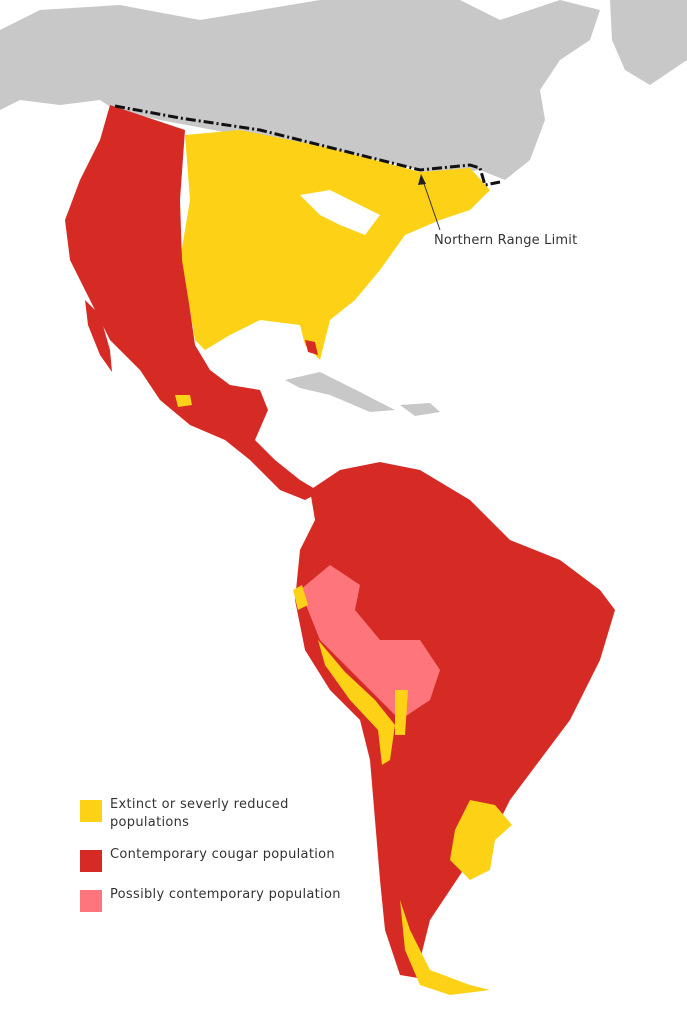 The height and width of the screenshot is (1024, 687). Describe the element at coordinates (307, 145) in the screenshot. I see `northern-range-limit-line` at that location.